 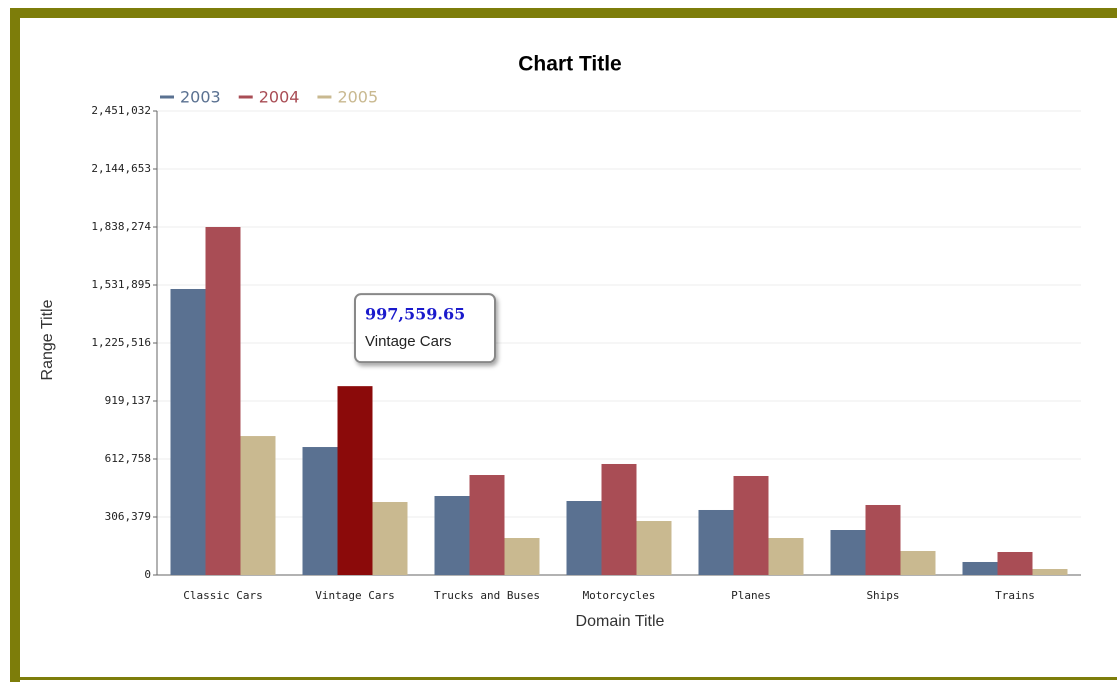 I want to click on y-axis-title: Range Title, so click(x=47, y=339).